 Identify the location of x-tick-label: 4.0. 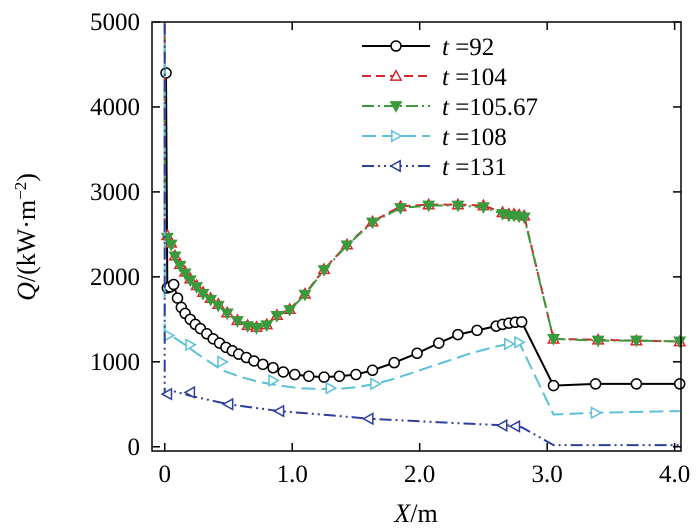
(674, 474).